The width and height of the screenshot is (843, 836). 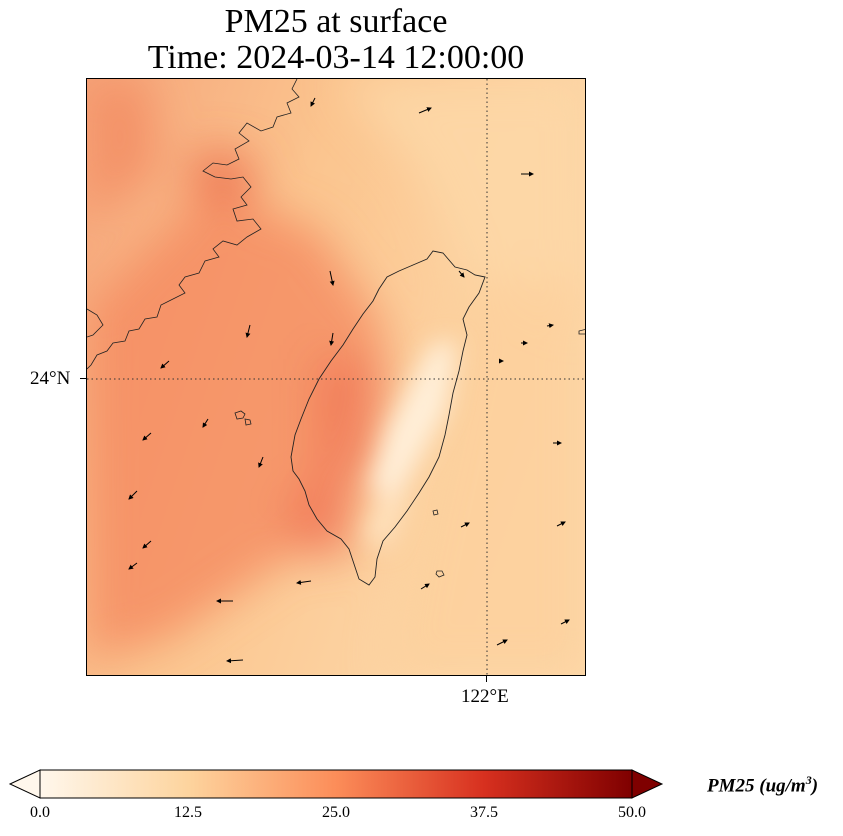 What do you see at coordinates (336, 57) in the screenshot?
I see `title-line-2: Time: 2024-03-14 12:00:00` at bounding box center [336, 57].